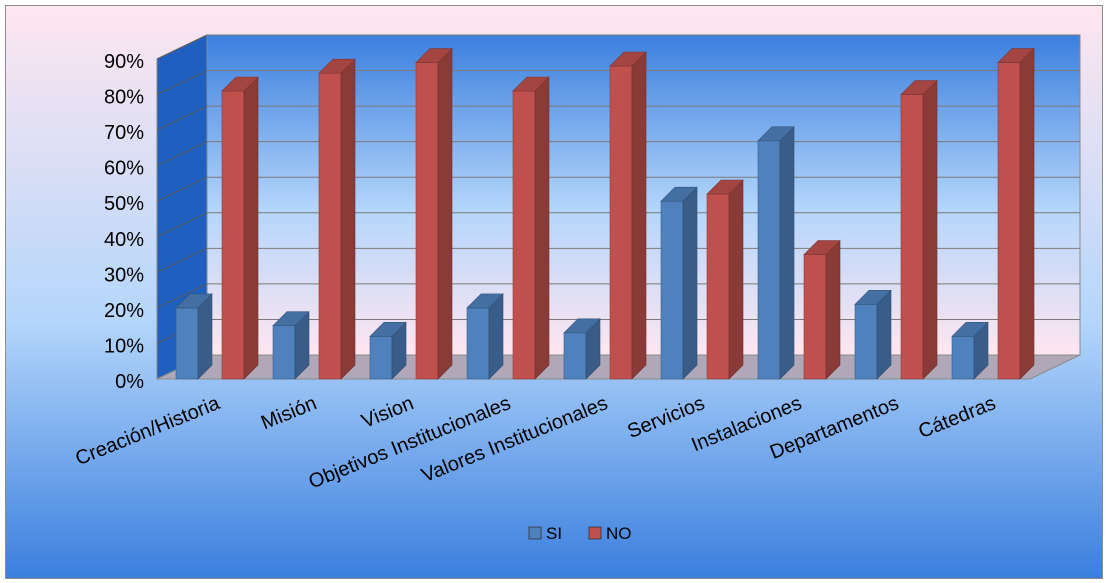  Describe the element at coordinates (124, 98) in the screenshot. I see `y-tick-label: 80%` at that location.